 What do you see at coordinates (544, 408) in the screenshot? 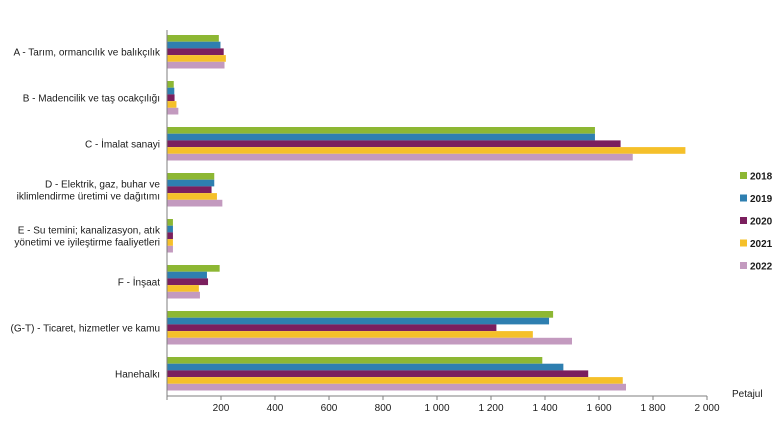
I see `x-tick-label: 1 400` at bounding box center [544, 408].